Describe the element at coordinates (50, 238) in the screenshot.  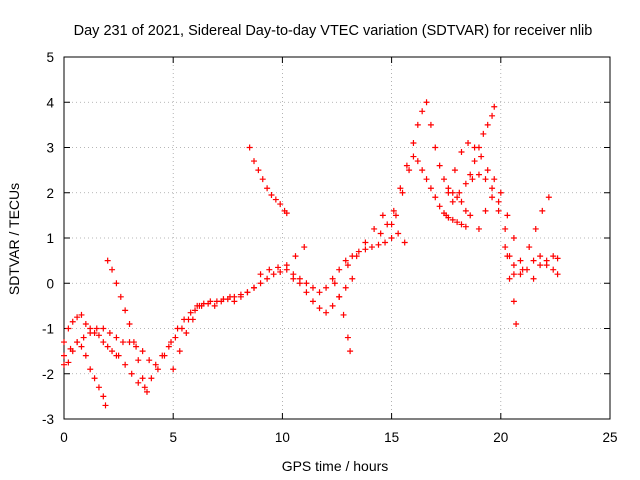
I see `y-tick-label: 1` at that location.